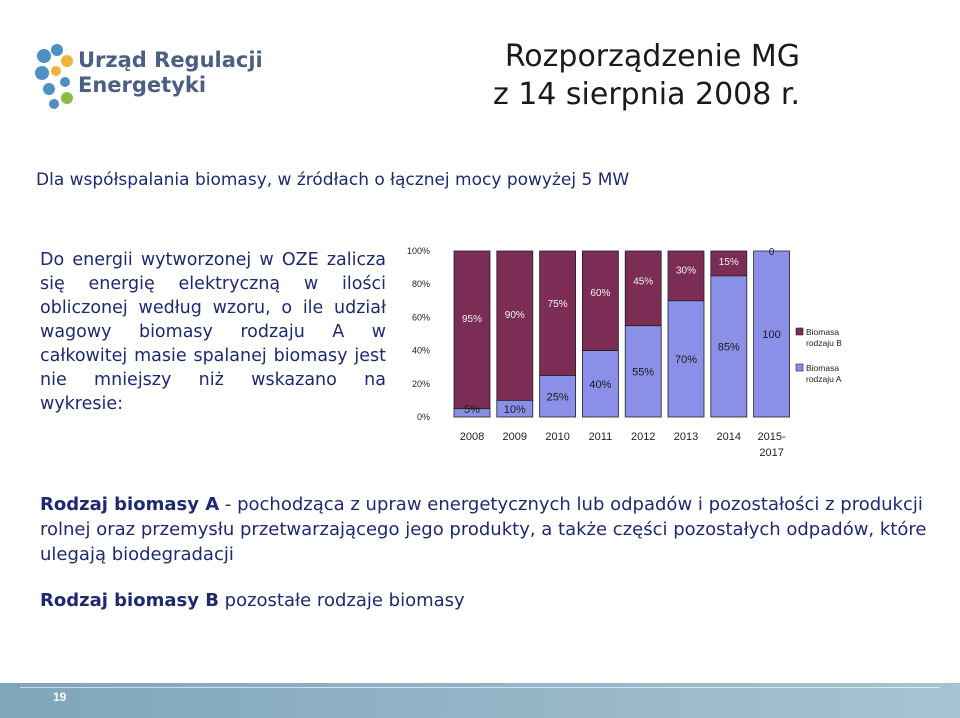 The image size is (960, 718). What do you see at coordinates (601, 437) in the screenshot?
I see `x-tick-label: 2011` at bounding box center [601, 437].